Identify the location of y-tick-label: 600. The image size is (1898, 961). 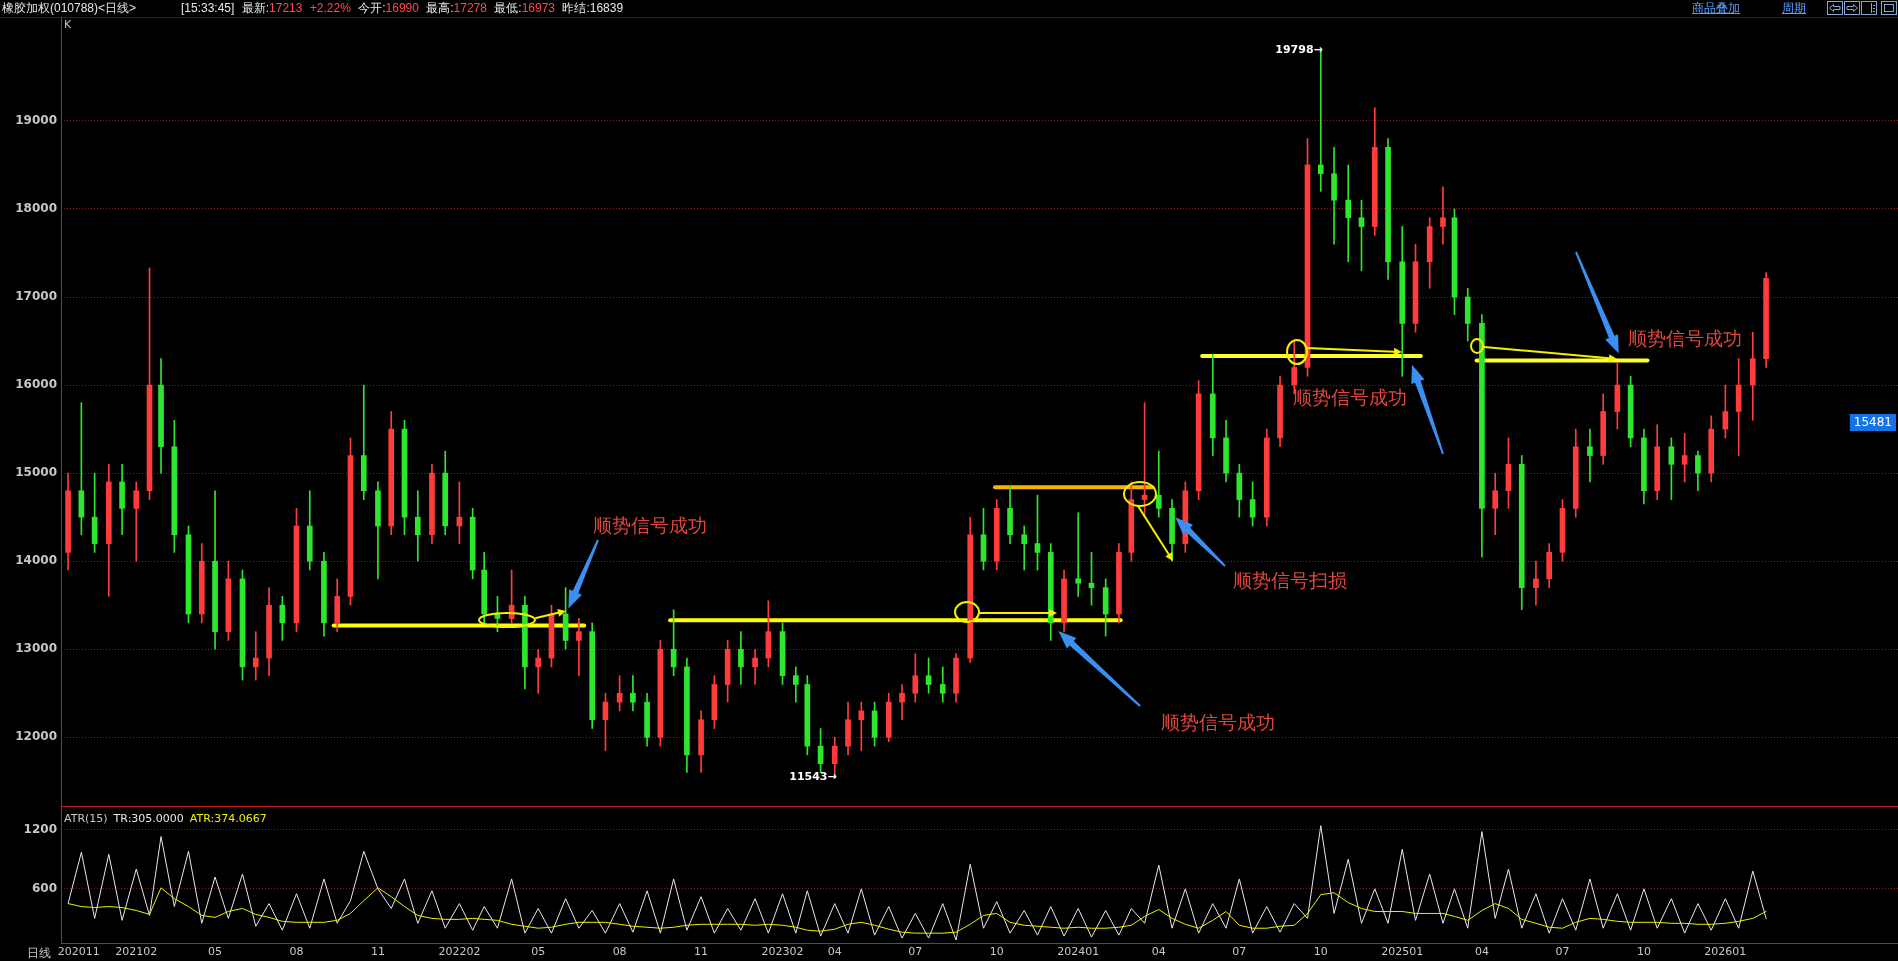
(44, 887).